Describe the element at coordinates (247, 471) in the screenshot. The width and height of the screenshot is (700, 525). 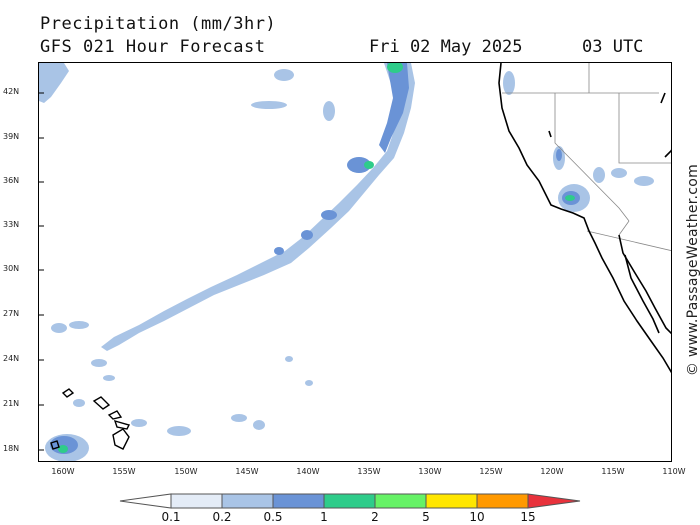
I see `lon-label: 145W` at that location.